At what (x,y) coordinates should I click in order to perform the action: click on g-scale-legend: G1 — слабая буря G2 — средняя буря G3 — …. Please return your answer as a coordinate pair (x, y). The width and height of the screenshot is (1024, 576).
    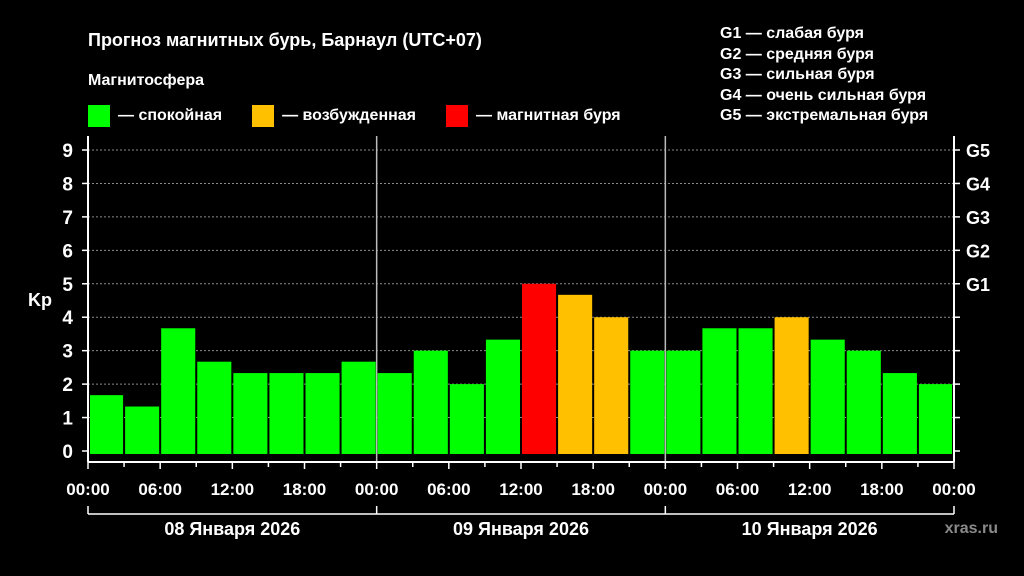
    Looking at the image, I should click on (824, 75).